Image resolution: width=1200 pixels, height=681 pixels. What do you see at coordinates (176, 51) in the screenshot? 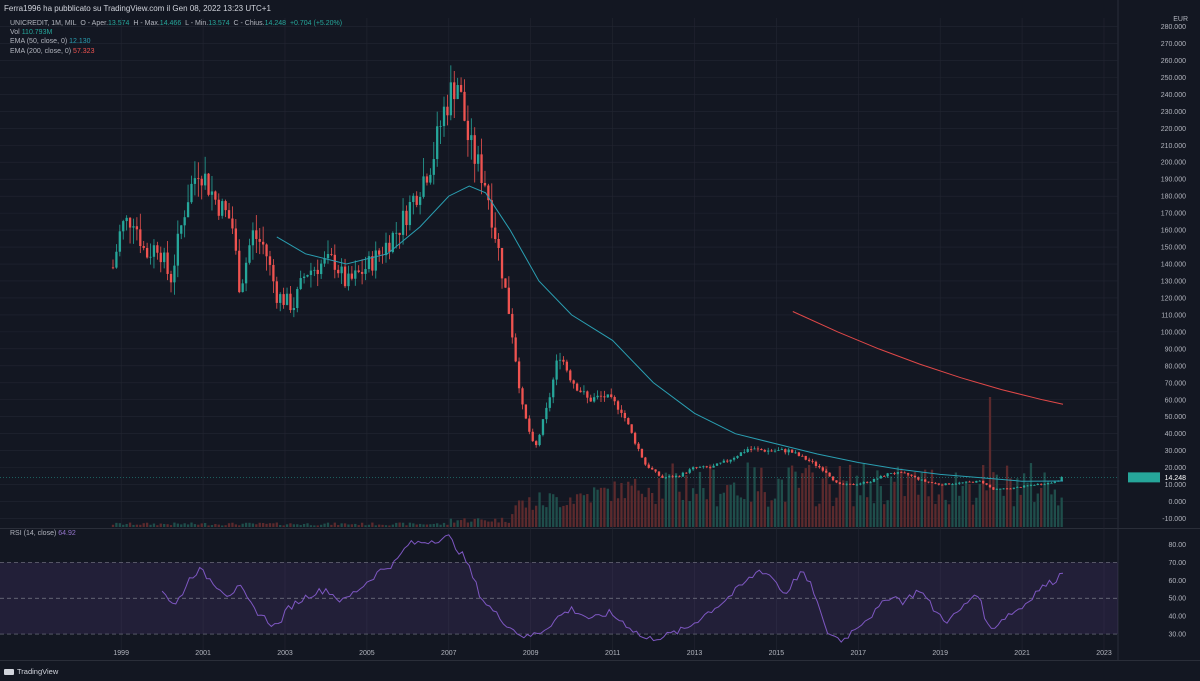
I see `ema200-legend: EMA (200, close, 0) 57.323` at bounding box center [176, 51].